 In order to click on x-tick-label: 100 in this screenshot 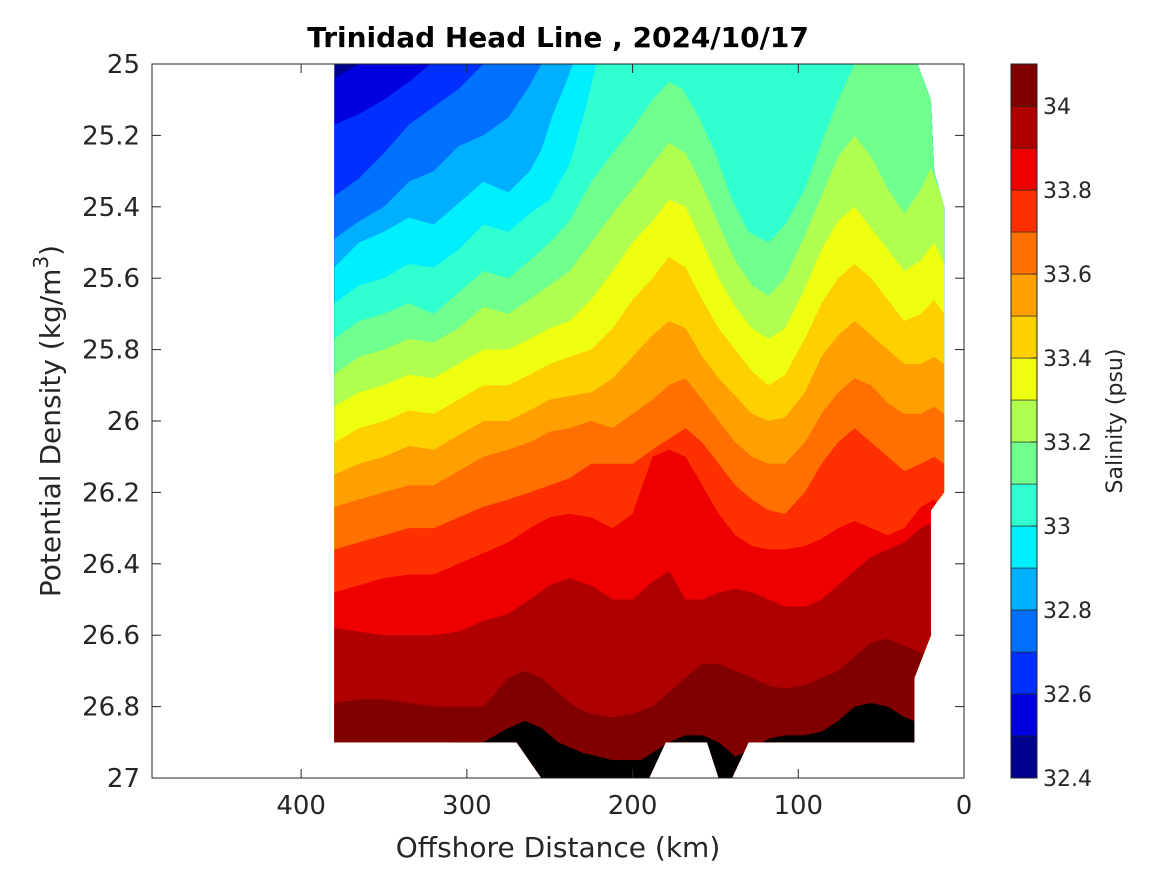, I will do `click(798, 806)`.